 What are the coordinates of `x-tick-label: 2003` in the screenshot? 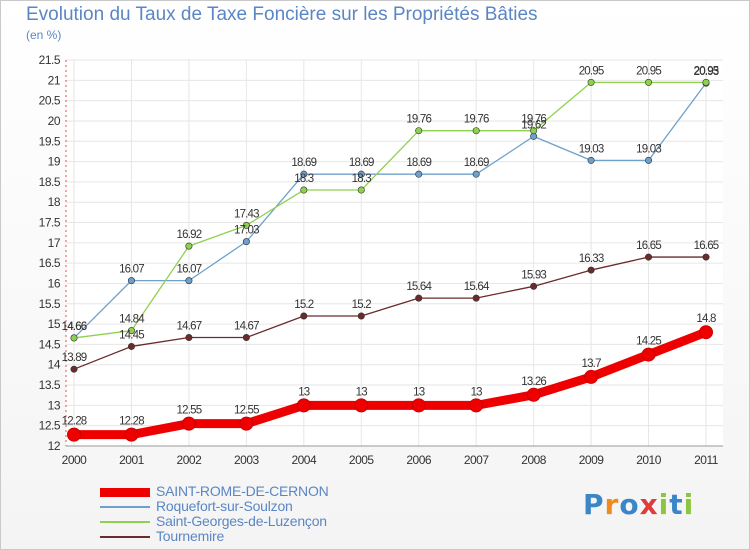 It's located at (247, 460).